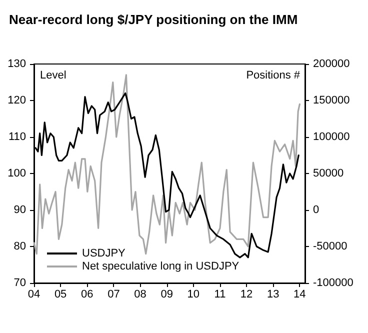  I want to click on y2-tick-label: -50000, so click(330, 246).